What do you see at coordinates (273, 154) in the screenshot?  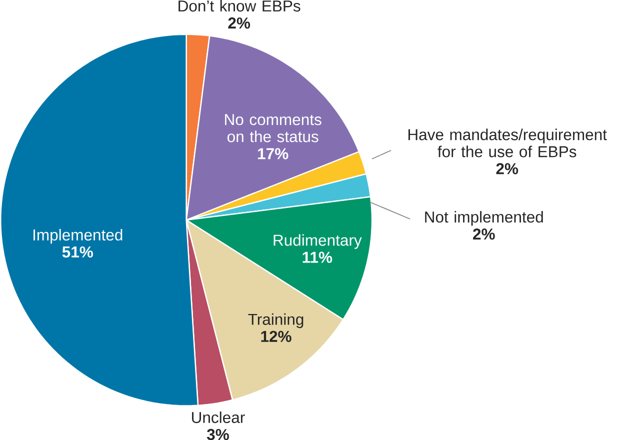 I see `data-label: 17%` at bounding box center [273, 154].